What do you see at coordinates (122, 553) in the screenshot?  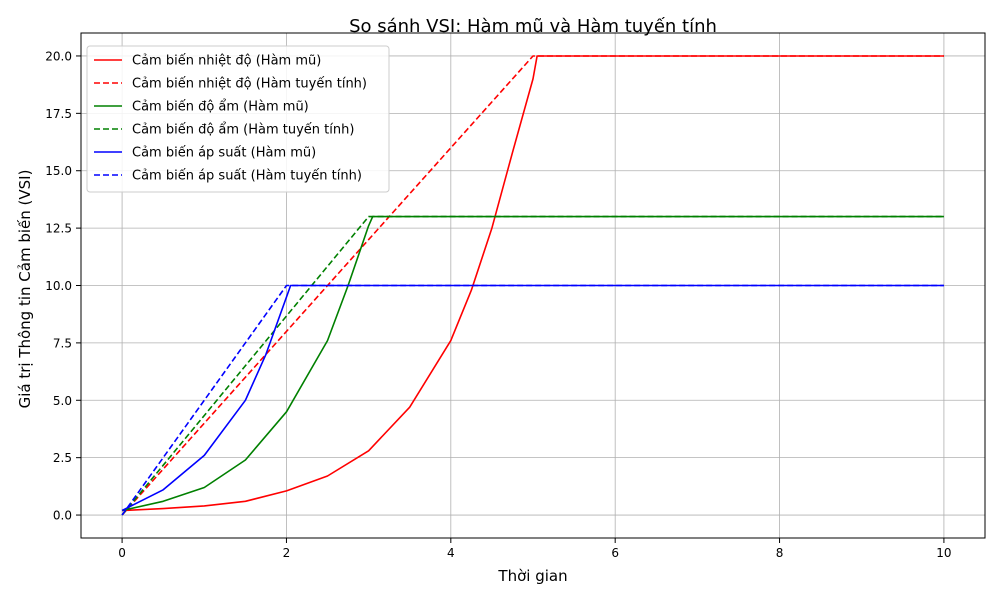 I see `x-tick-label: 0` at bounding box center [122, 553].